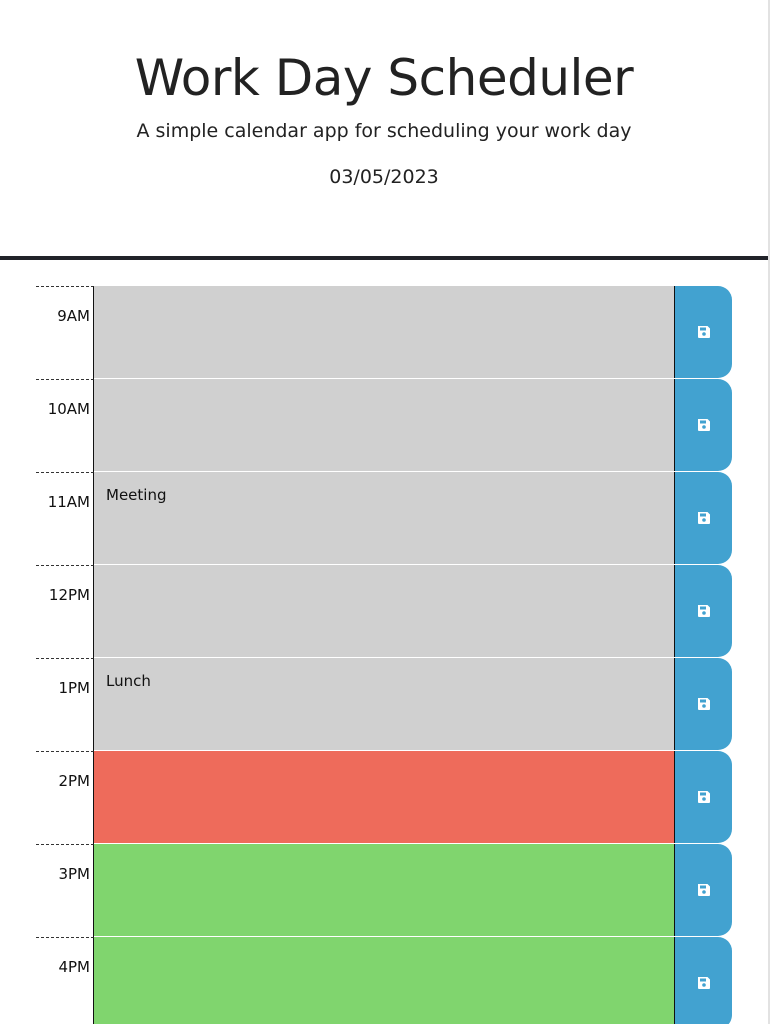 The image size is (770, 1024). What do you see at coordinates (384, 177) in the screenshot?
I see `current-date: 03/05/2023` at bounding box center [384, 177].